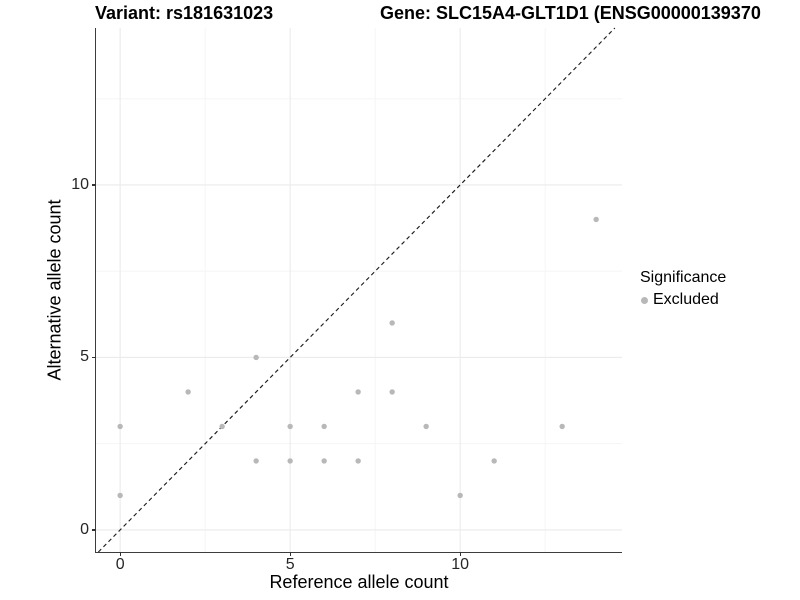 The width and height of the screenshot is (800, 600). Describe the element at coordinates (80, 184) in the screenshot. I see `y-tick-label: 10` at that location.